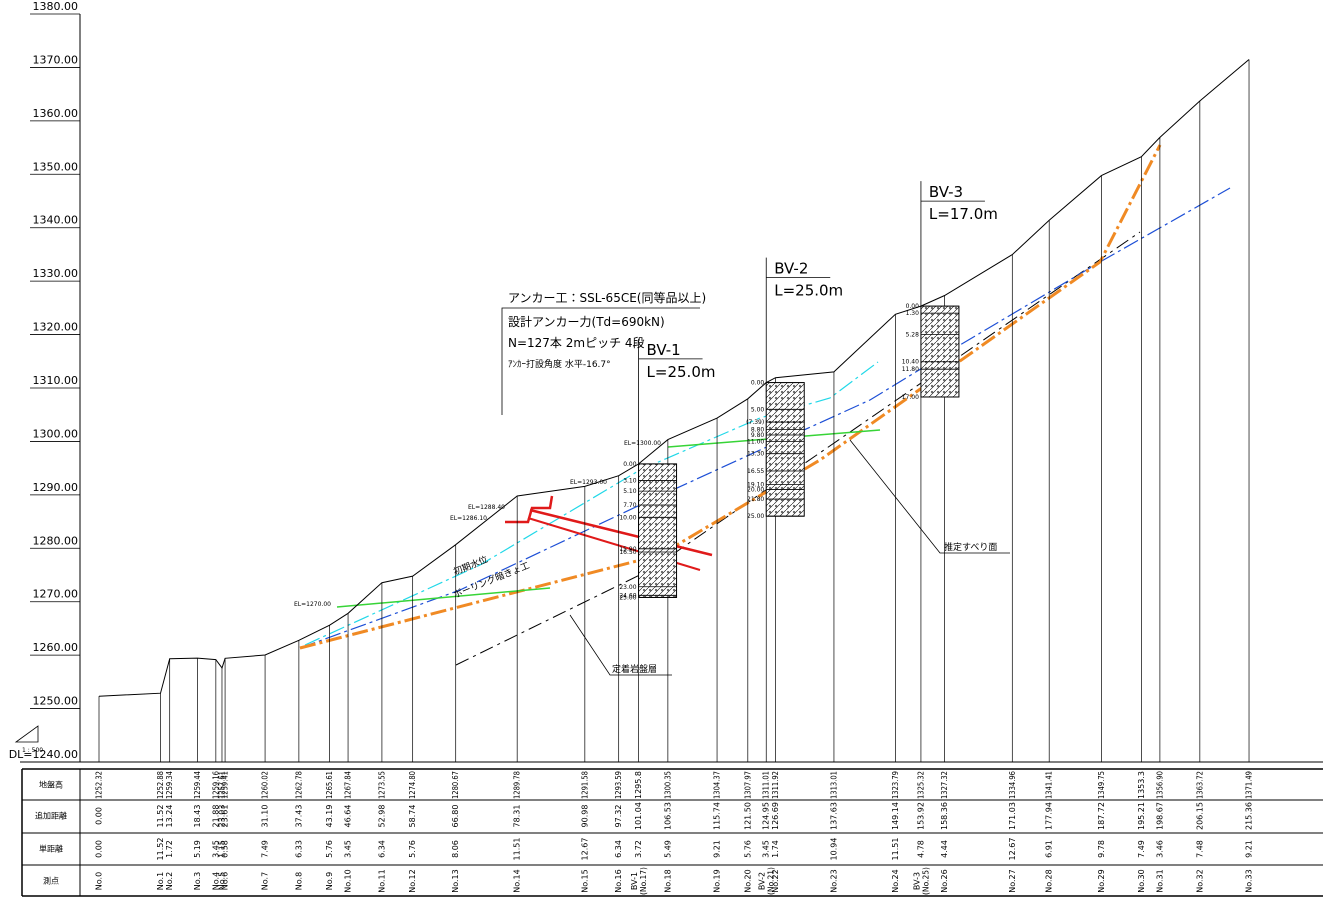 The width and height of the screenshot is (1323, 897). I want to click on distance-label: 52.98, so click(381, 816).